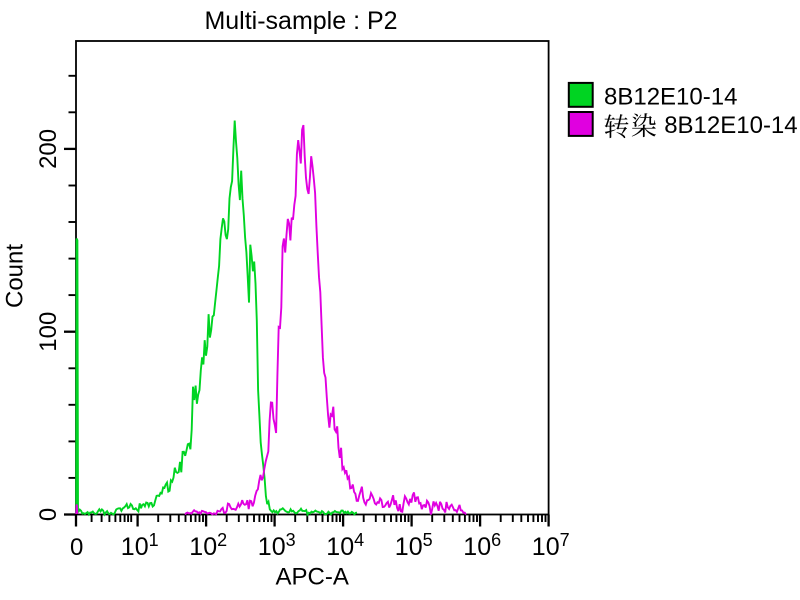 Image resolution: width=800 pixels, height=600 pixels. What do you see at coordinates (312, 577) in the screenshot?
I see `svg-text: APC-A` at bounding box center [312, 577].